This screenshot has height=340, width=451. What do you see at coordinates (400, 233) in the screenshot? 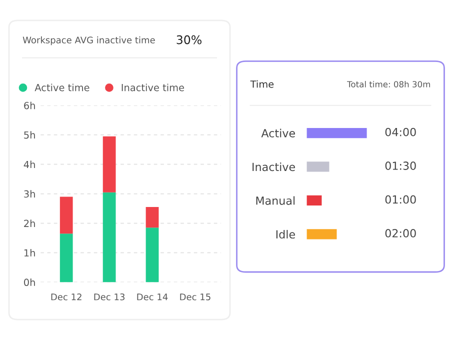
I see `data-label: 02:00` at bounding box center [400, 233].